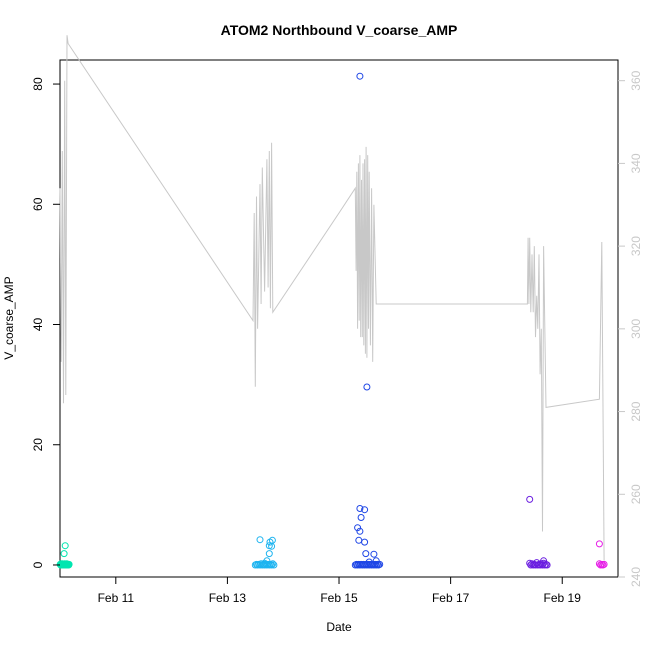 The height and width of the screenshot is (650, 650). I want to click on y2-tick-label: 240, so click(636, 577).